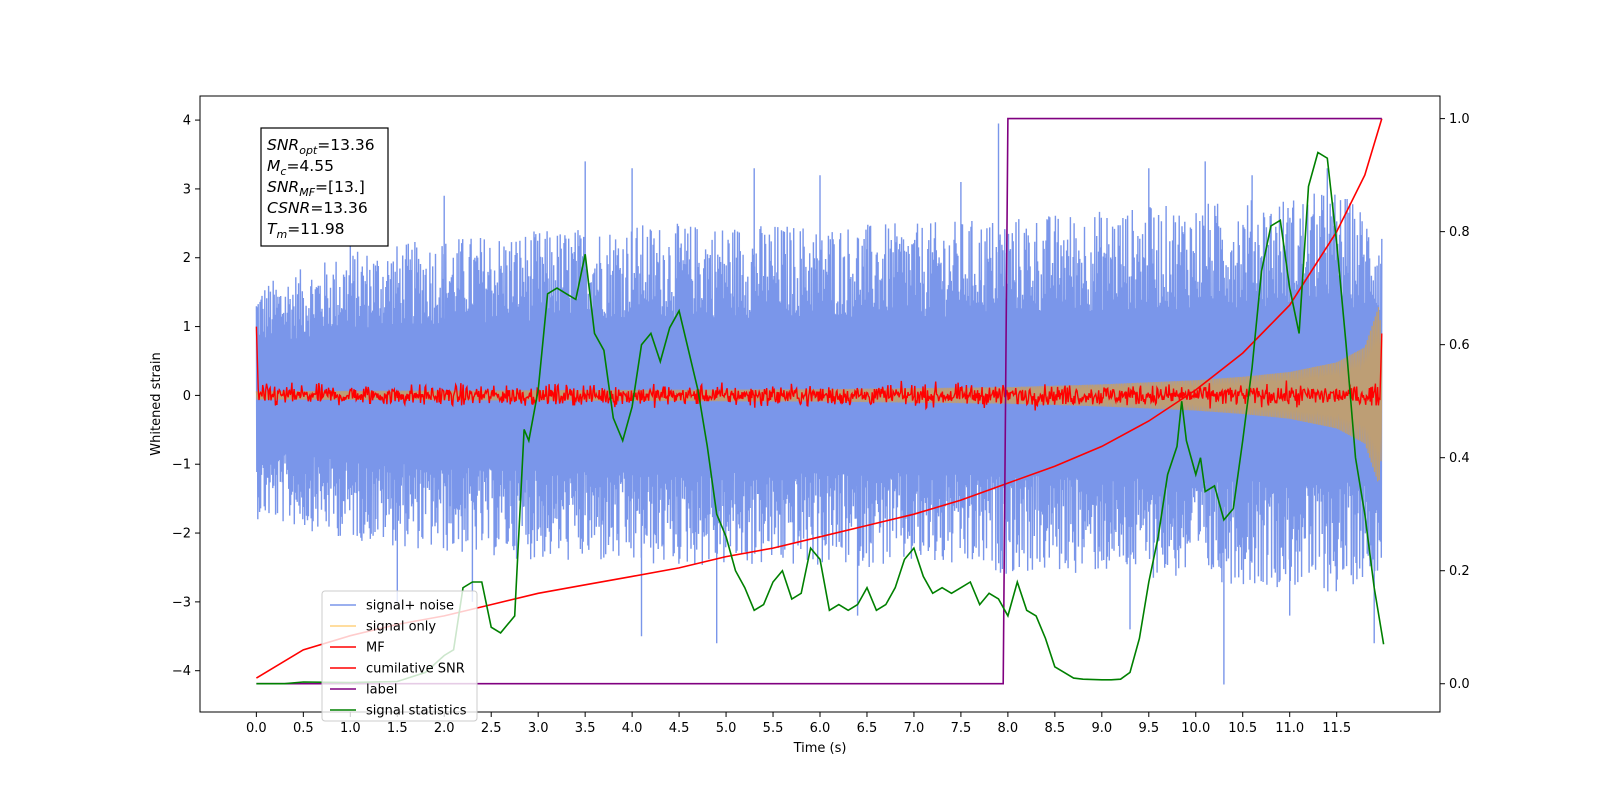 This screenshot has height=800, width=1600. Describe the element at coordinates (338, 208) in the screenshot. I see `csnr-value: =13.36` at that location.